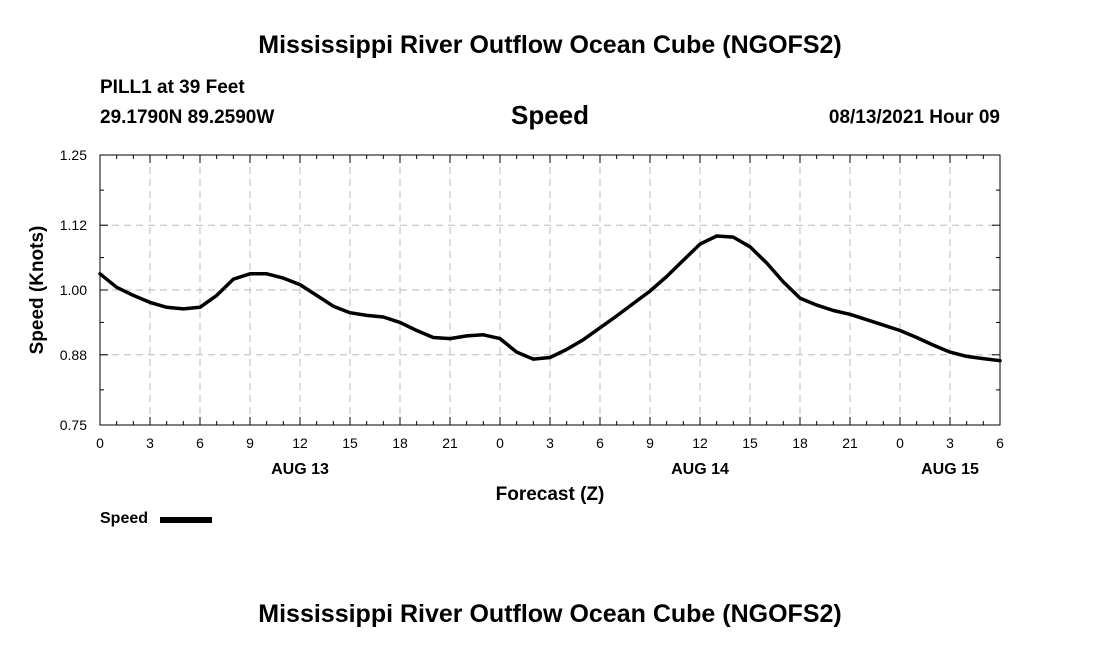 The image size is (1100, 650). I want to click on x-date-label: AUG 14, so click(700, 469).